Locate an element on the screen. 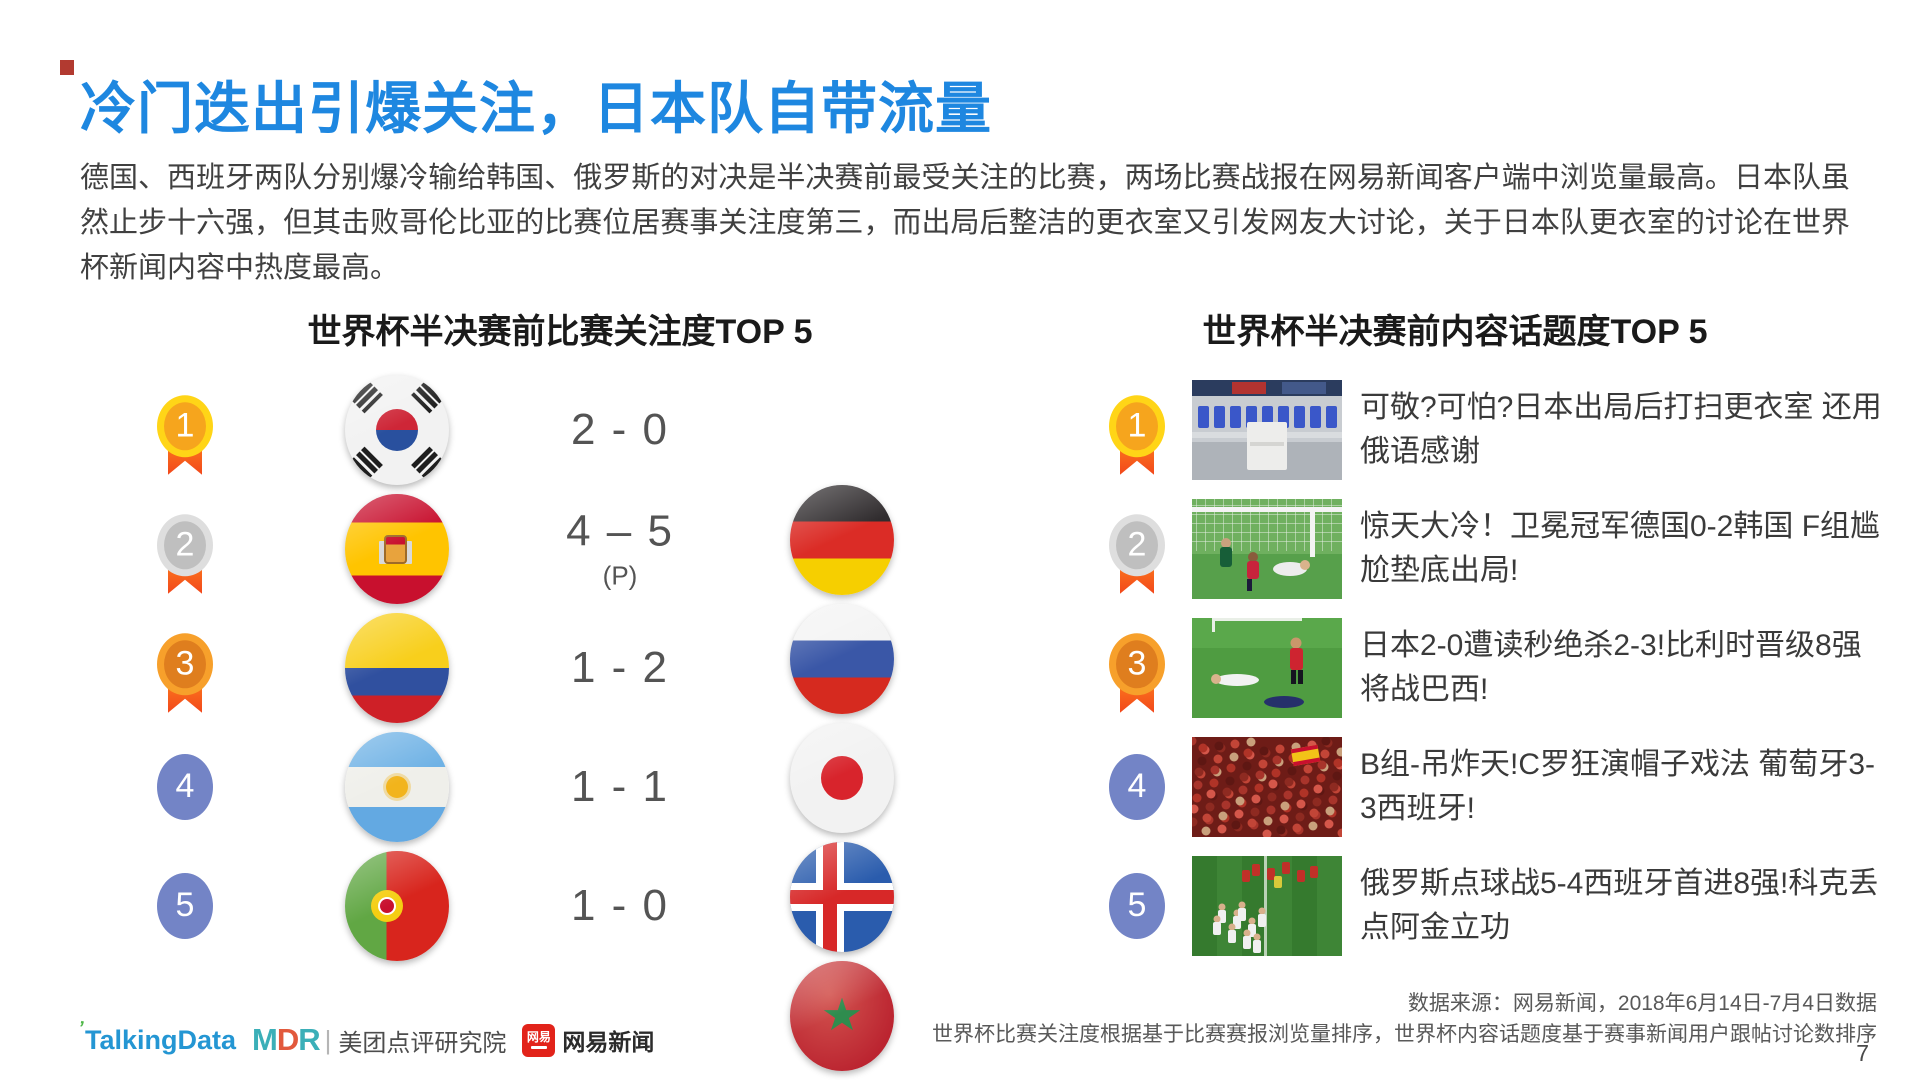  topic-row: 2 惊天大冷！卫冕冠军德国0-2韩国 F组尴尬垫底出局! is located at coordinates (960, 548).